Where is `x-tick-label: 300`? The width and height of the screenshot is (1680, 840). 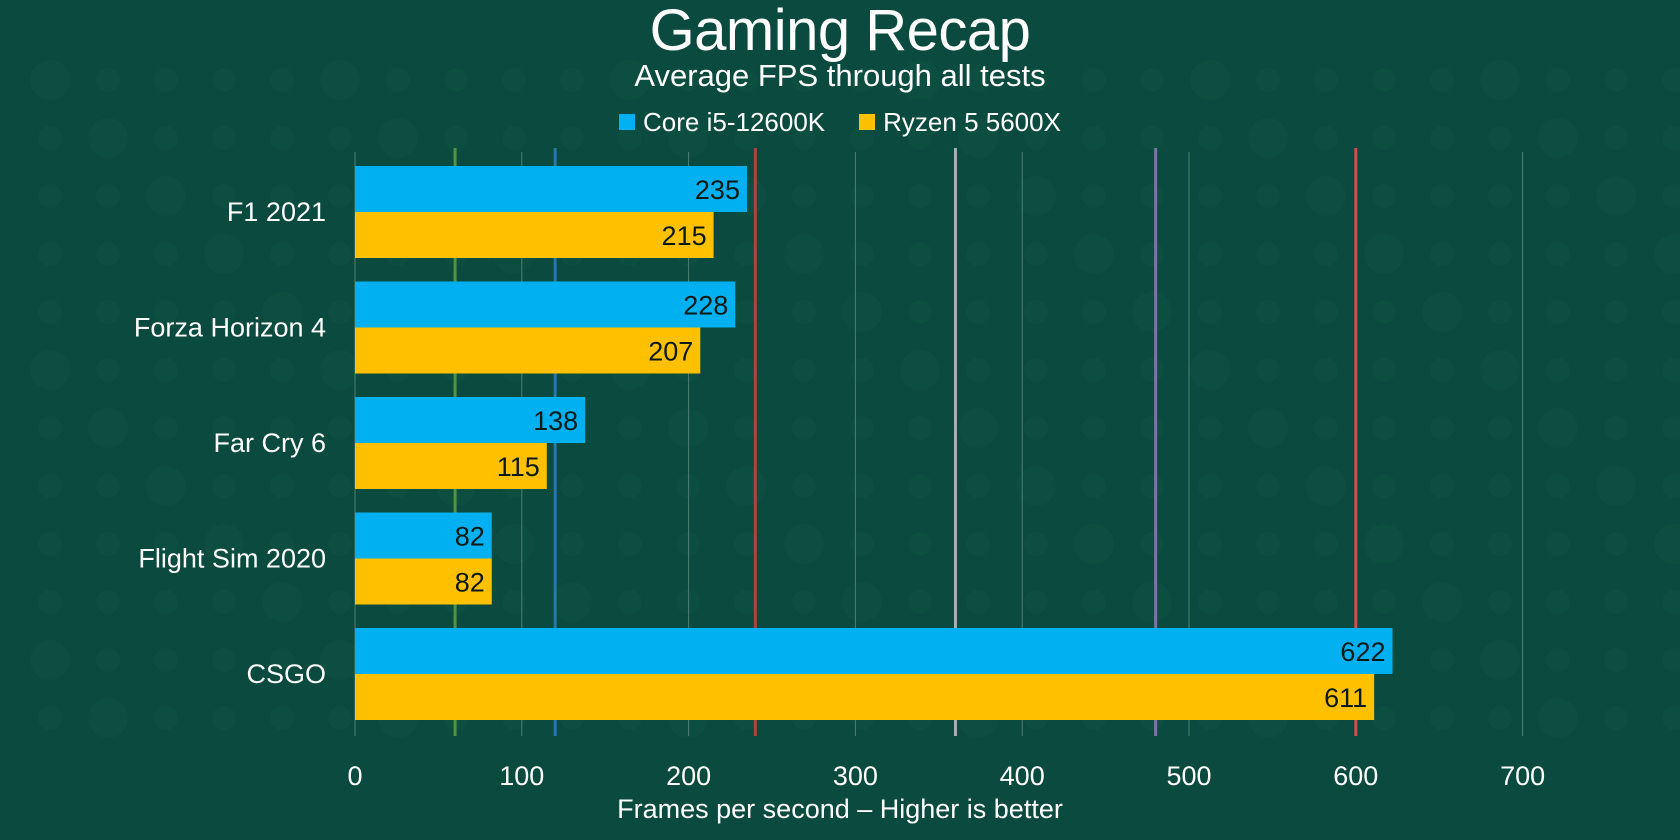
x-tick-label: 300 is located at coordinates (855, 776).